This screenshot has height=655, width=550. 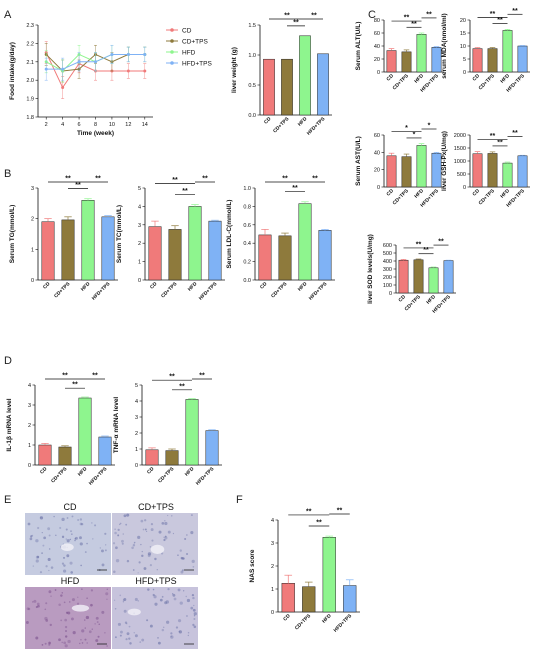 I want to click on x-tick-label: 8, so click(x=95, y=125).